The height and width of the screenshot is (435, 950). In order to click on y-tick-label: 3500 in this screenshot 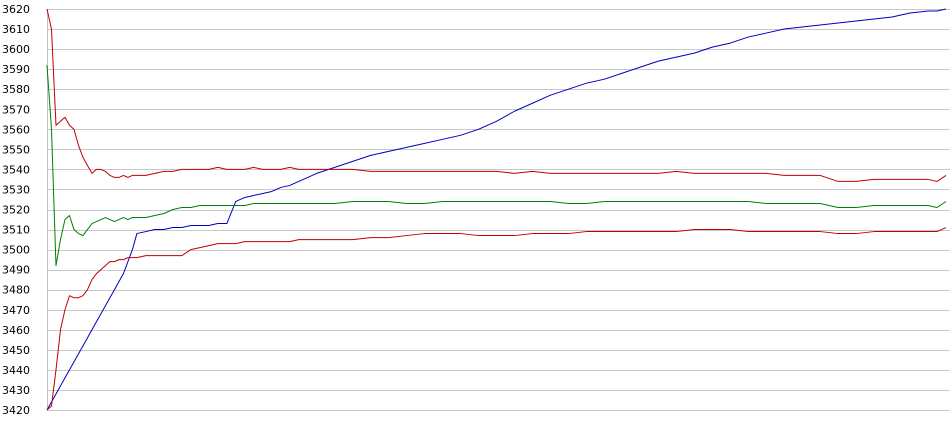, I will do `click(16, 250)`.